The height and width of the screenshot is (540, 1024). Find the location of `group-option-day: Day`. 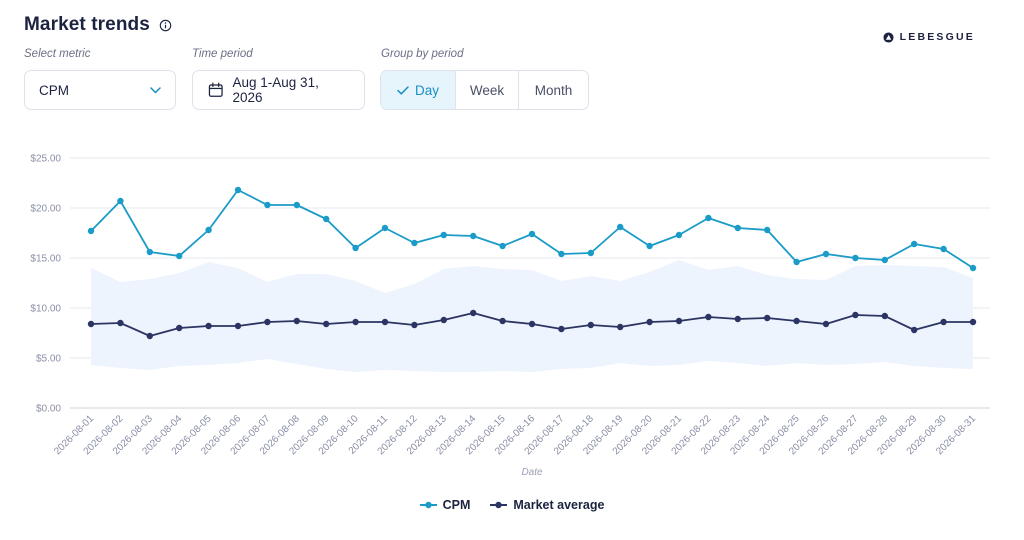

group-option-day: Day is located at coordinates (418, 90).